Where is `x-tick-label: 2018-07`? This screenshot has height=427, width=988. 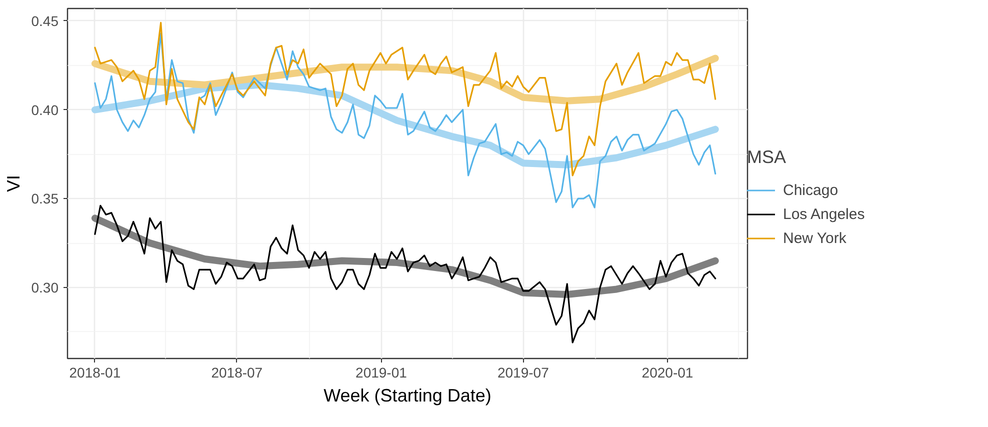 x-tick-label: 2018-07 is located at coordinates (237, 372).